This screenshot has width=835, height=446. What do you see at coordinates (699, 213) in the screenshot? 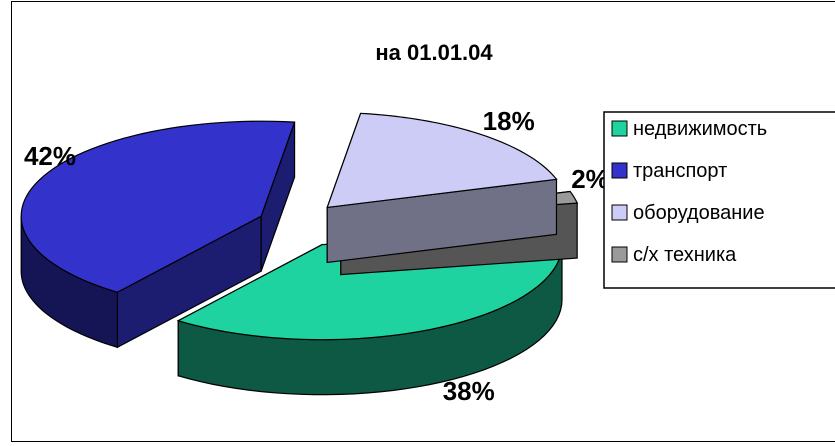
I see `legend-label-3: оборудование` at bounding box center [699, 213].